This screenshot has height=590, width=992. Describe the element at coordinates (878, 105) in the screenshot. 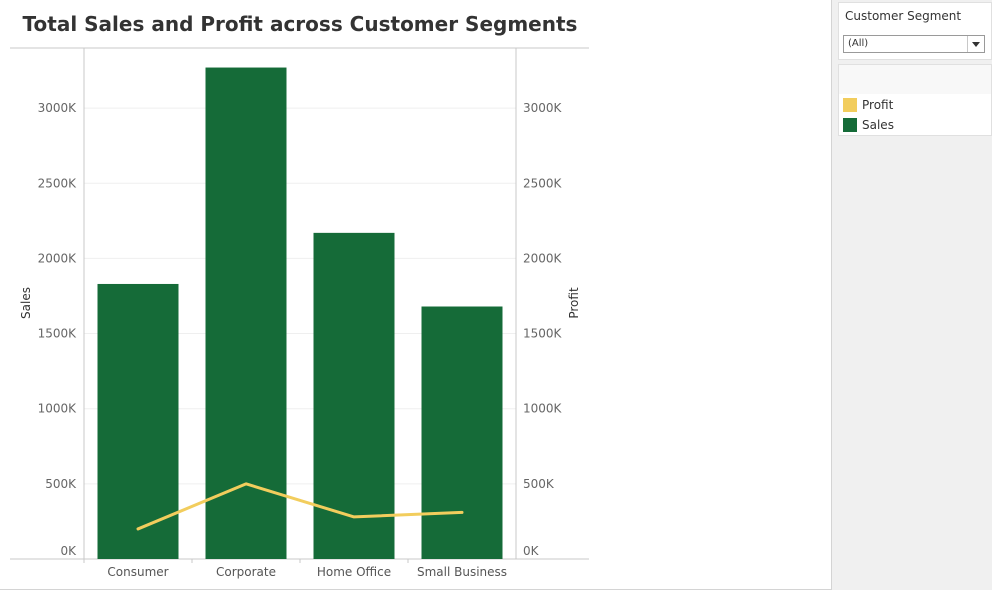

I see `legend-label-profit: Profit` at that location.